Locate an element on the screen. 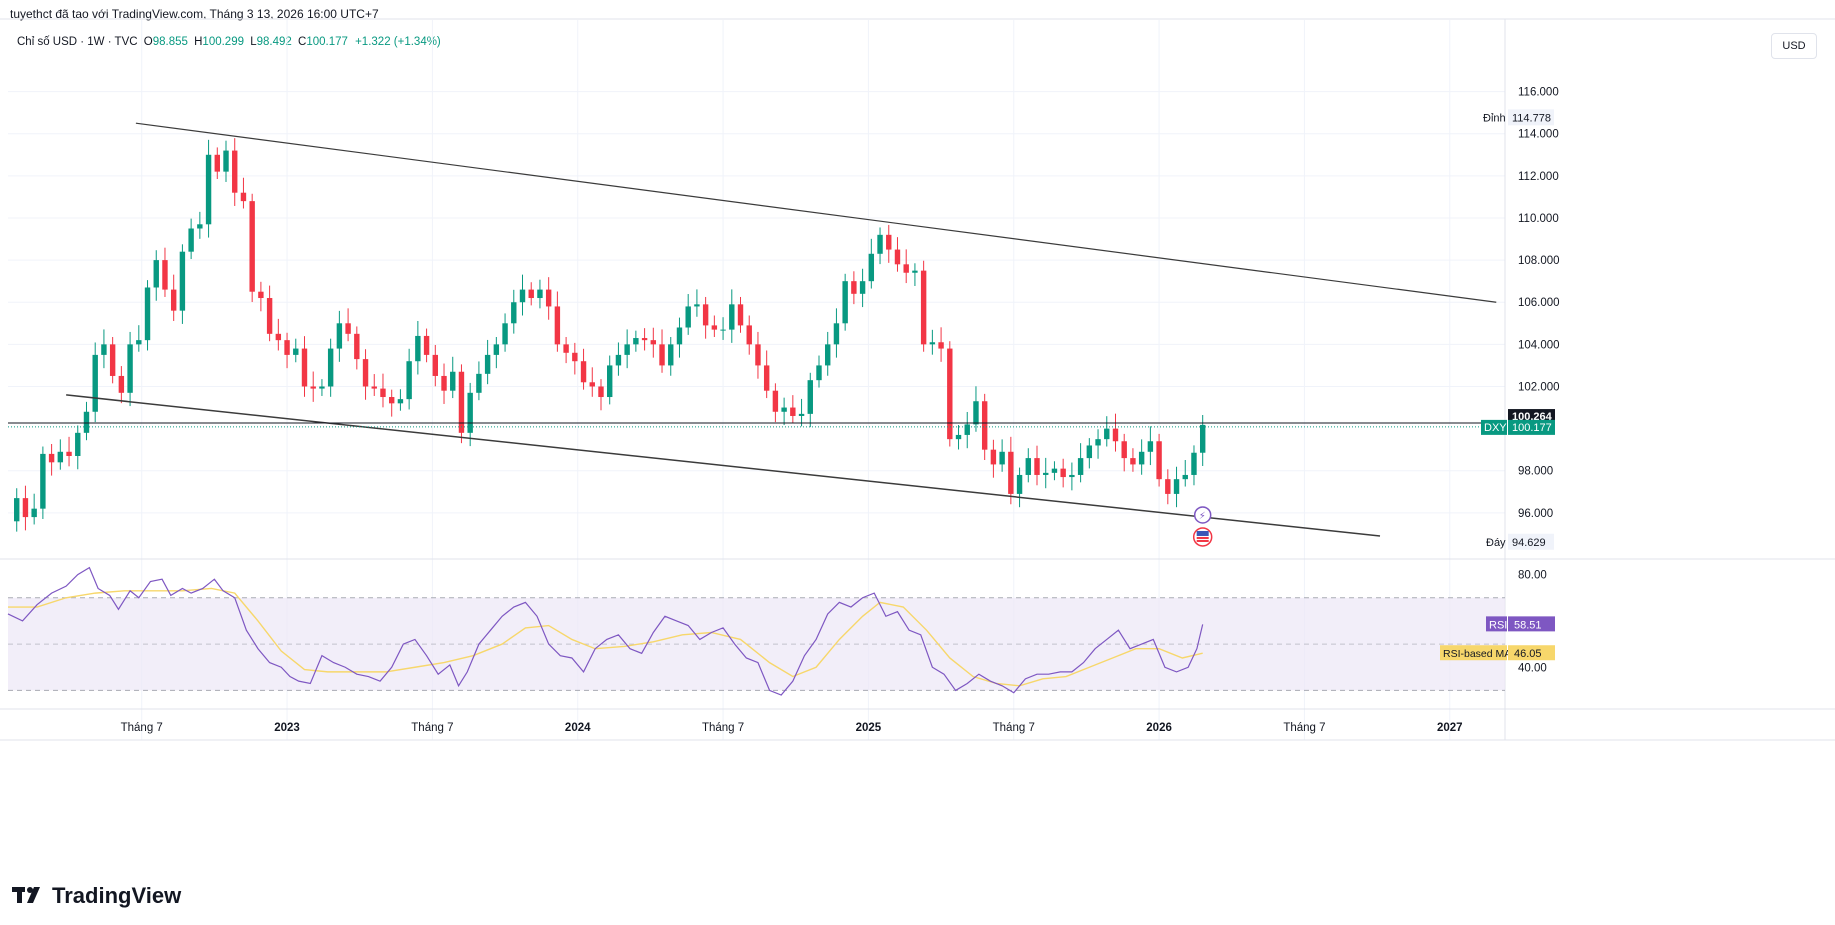 The width and height of the screenshot is (1835, 925). rsi-ma-line is located at coordinates (605, 637).